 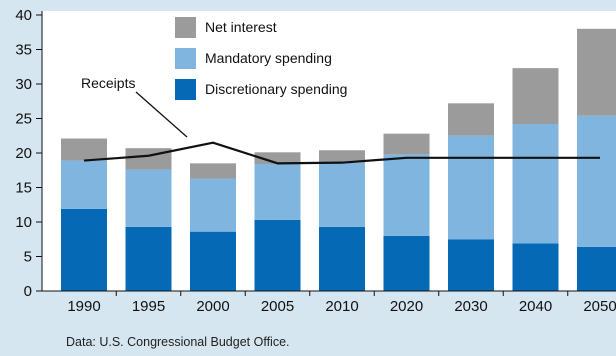 What do you see at coordinates (213, 171) in the screenshot?
I see `bar-net-interest-2000` at bounding box center [213, 171].